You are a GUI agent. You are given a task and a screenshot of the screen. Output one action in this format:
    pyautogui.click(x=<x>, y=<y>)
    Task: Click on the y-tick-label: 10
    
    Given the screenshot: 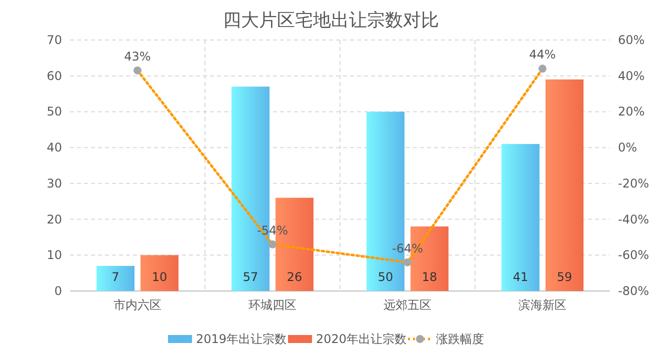 What is the action you would take?
    pyautogui.click(x=54, y=255)
    